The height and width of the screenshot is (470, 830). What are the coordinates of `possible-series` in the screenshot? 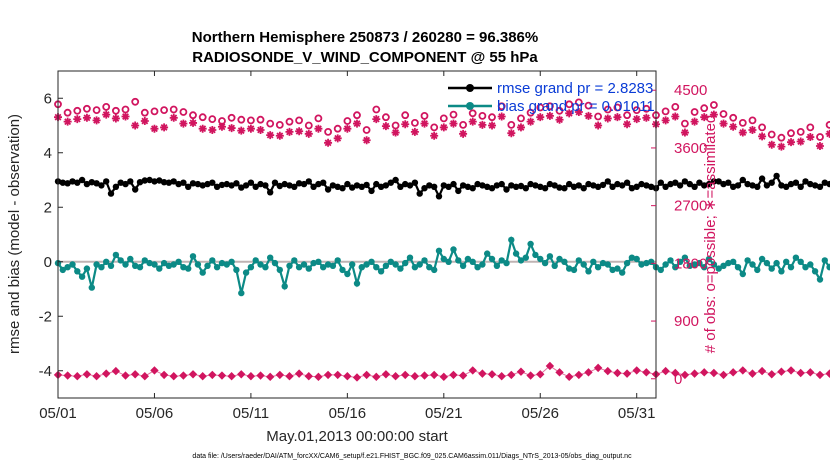 It's located at (442, 119).